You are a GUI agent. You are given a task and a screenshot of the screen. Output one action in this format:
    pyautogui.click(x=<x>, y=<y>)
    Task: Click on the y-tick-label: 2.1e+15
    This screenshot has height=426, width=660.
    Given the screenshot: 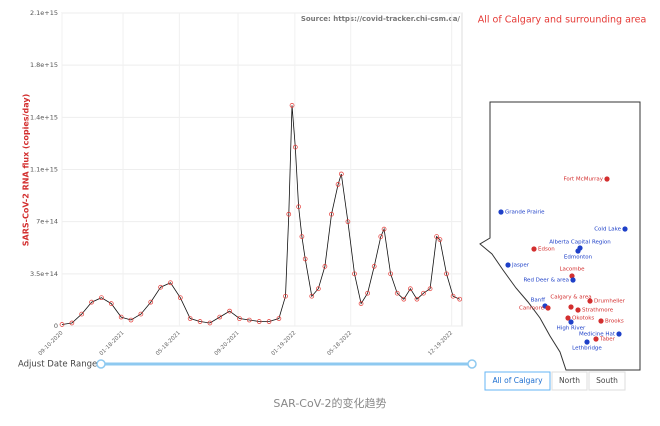 What is the action you would take?
    pyautogui.click(x=44, y=13)
    